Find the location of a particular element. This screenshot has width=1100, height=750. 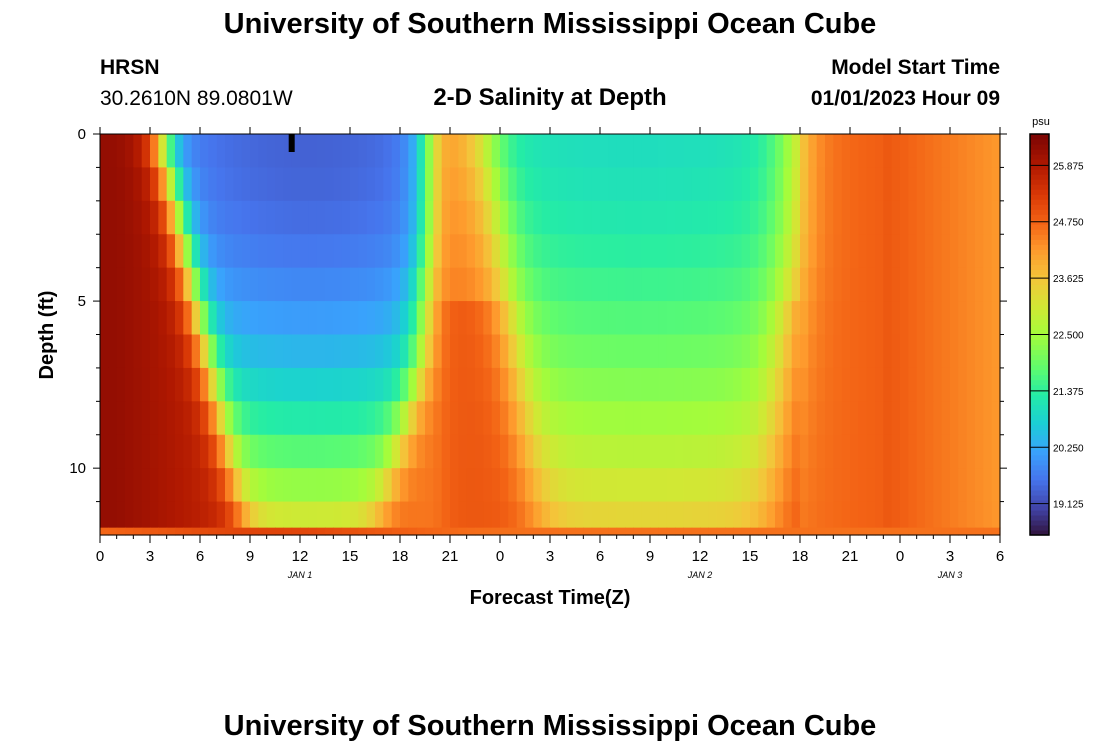

x-tick-label: 0 is located at coordinates (500, 556).